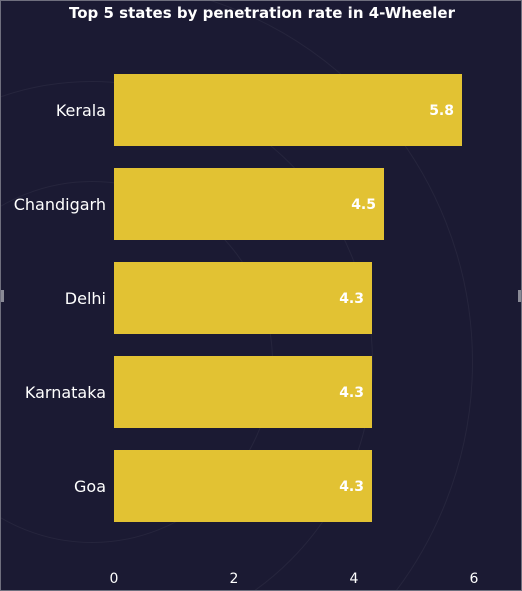 Image resolution: width=522 pixels, height=591 pixels. Describe the element at coordinates (234, 579) in the screenshot. I see `x-tick-label: 2` at that location.